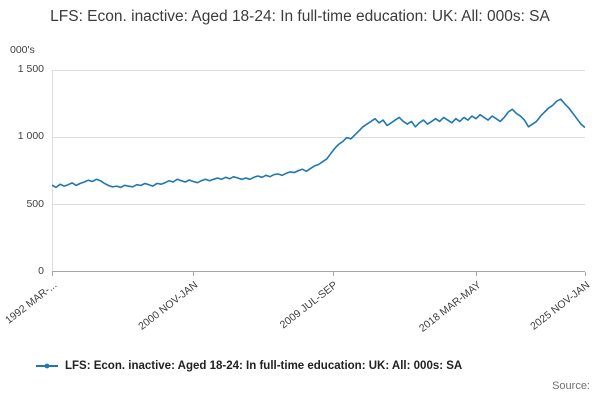 Image resolution: width=600 pixels, height=400 pixels. Describe the element at coordinates (309, 305) in the screenshot. I see `x-tick-label: 2009 JUL-SEP` at that location.